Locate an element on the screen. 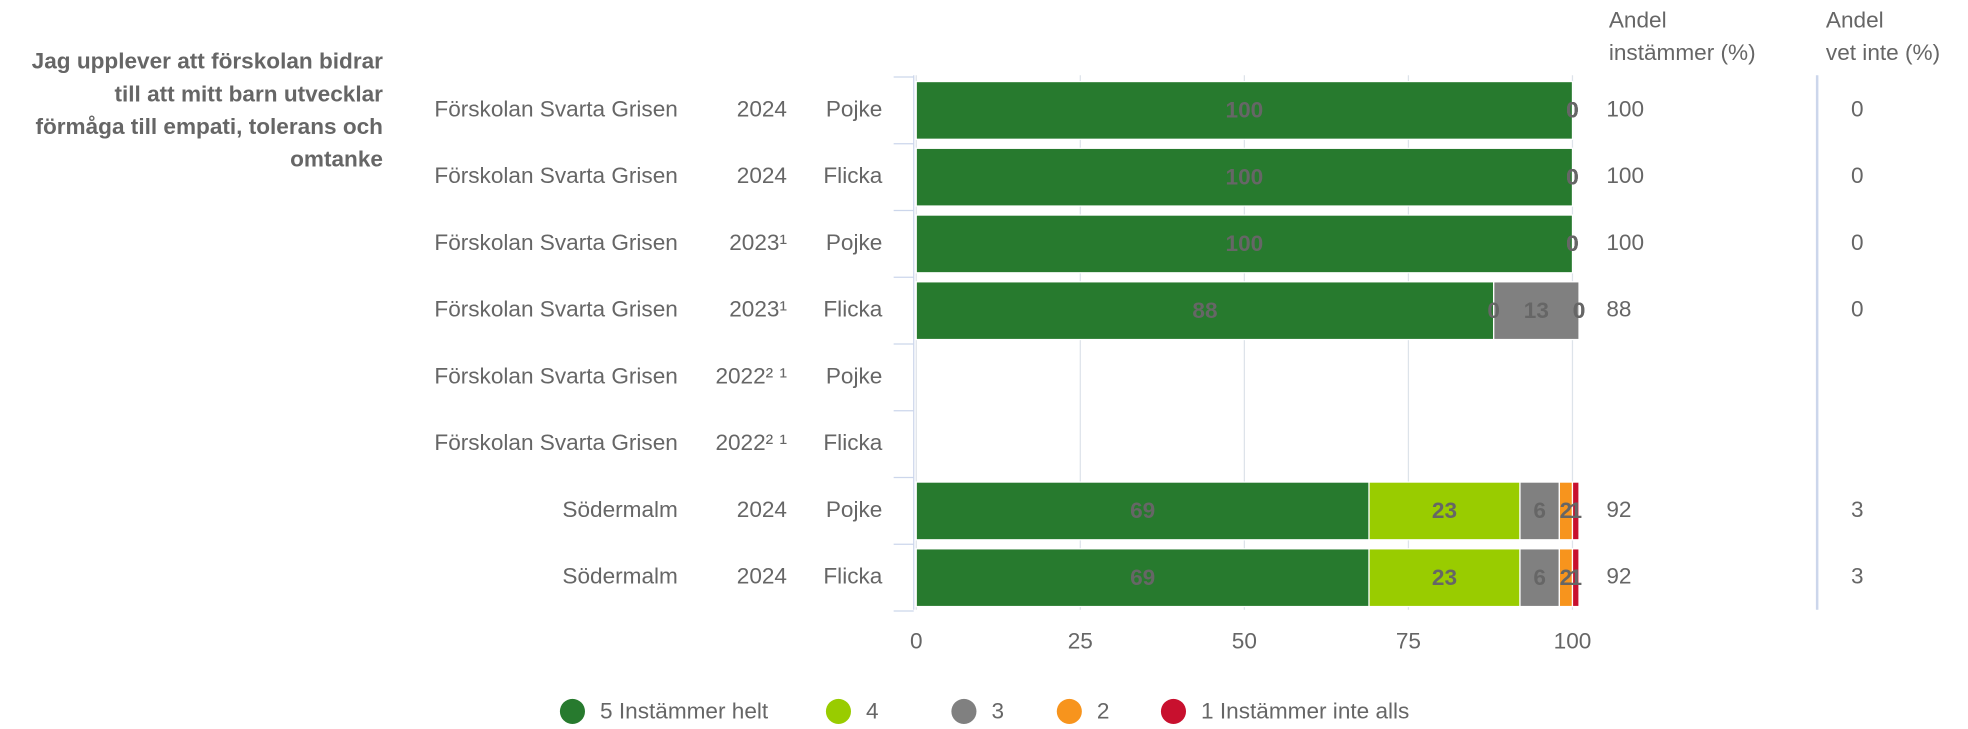 This screenshot has width=1968, height=729. column-value: 92 is located at coordinates (1618, 509).